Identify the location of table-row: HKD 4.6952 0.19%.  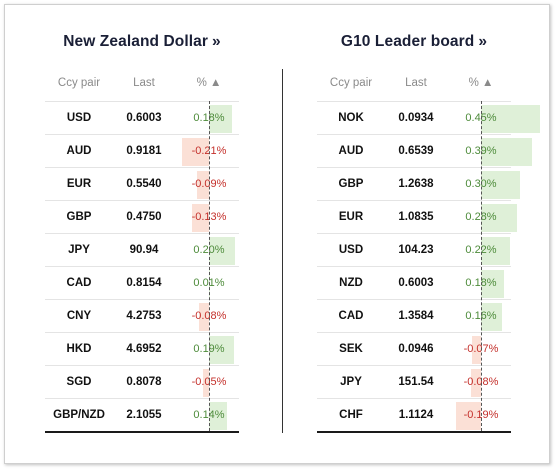
(142, 348).